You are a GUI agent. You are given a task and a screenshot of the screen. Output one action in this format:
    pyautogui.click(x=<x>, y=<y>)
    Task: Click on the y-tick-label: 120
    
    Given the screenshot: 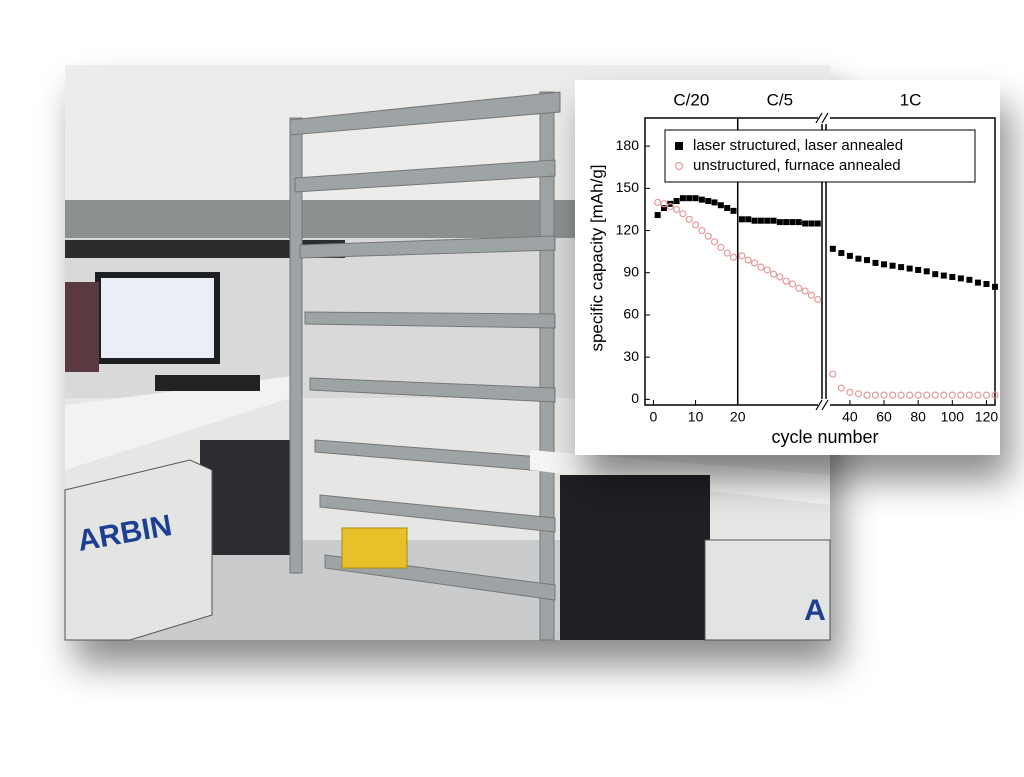 What is the action you would take?
    pyautogui.click(x=628, y=229)
    